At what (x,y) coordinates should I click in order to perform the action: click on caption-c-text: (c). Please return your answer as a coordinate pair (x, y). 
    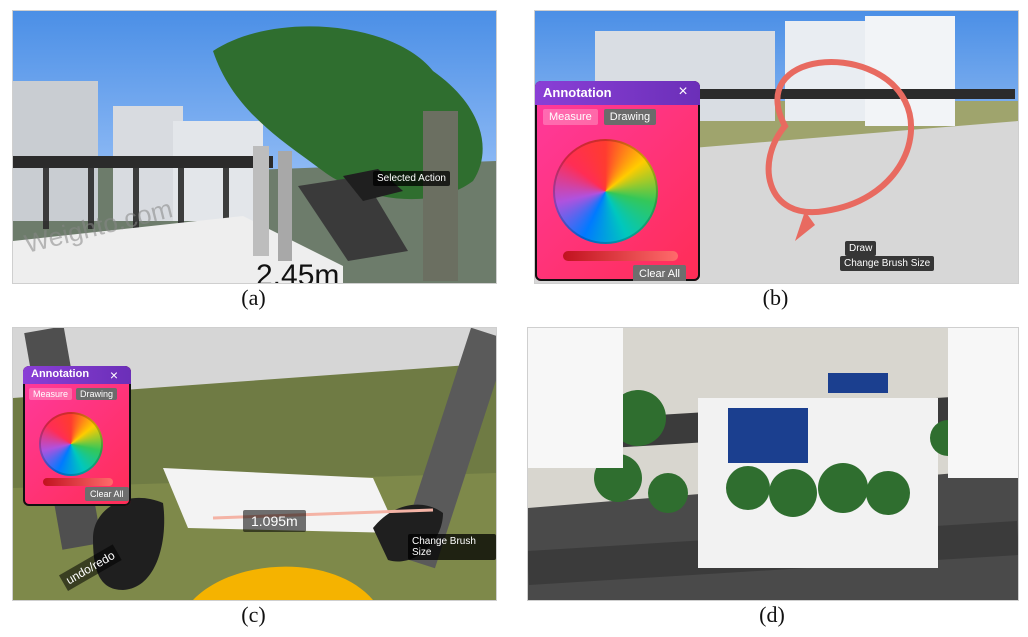
    Looking at the image, I should click on (253, 614).